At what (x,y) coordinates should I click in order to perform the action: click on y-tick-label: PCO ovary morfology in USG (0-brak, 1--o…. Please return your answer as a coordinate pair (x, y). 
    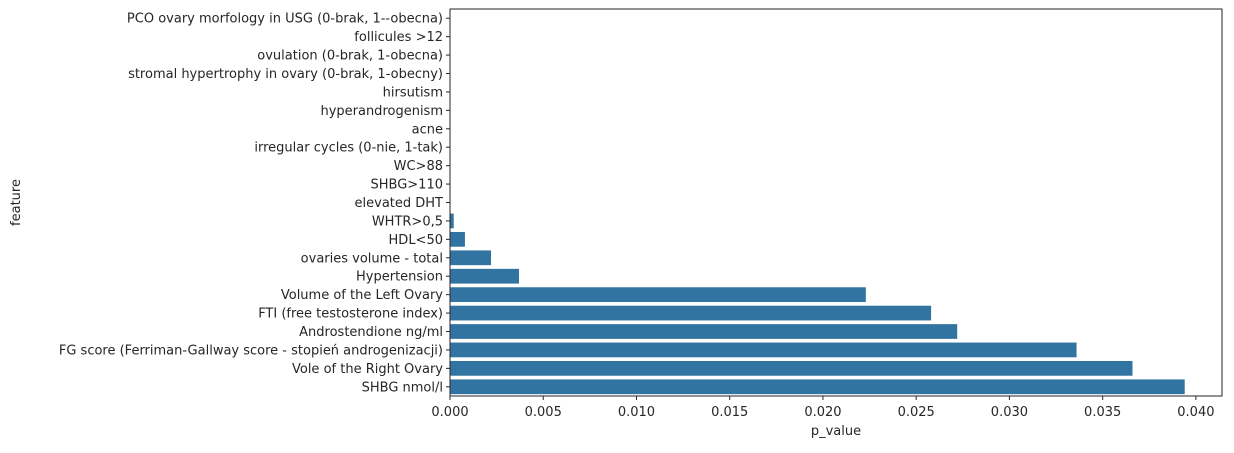
    Looking at the image, I should click on (285, 19).